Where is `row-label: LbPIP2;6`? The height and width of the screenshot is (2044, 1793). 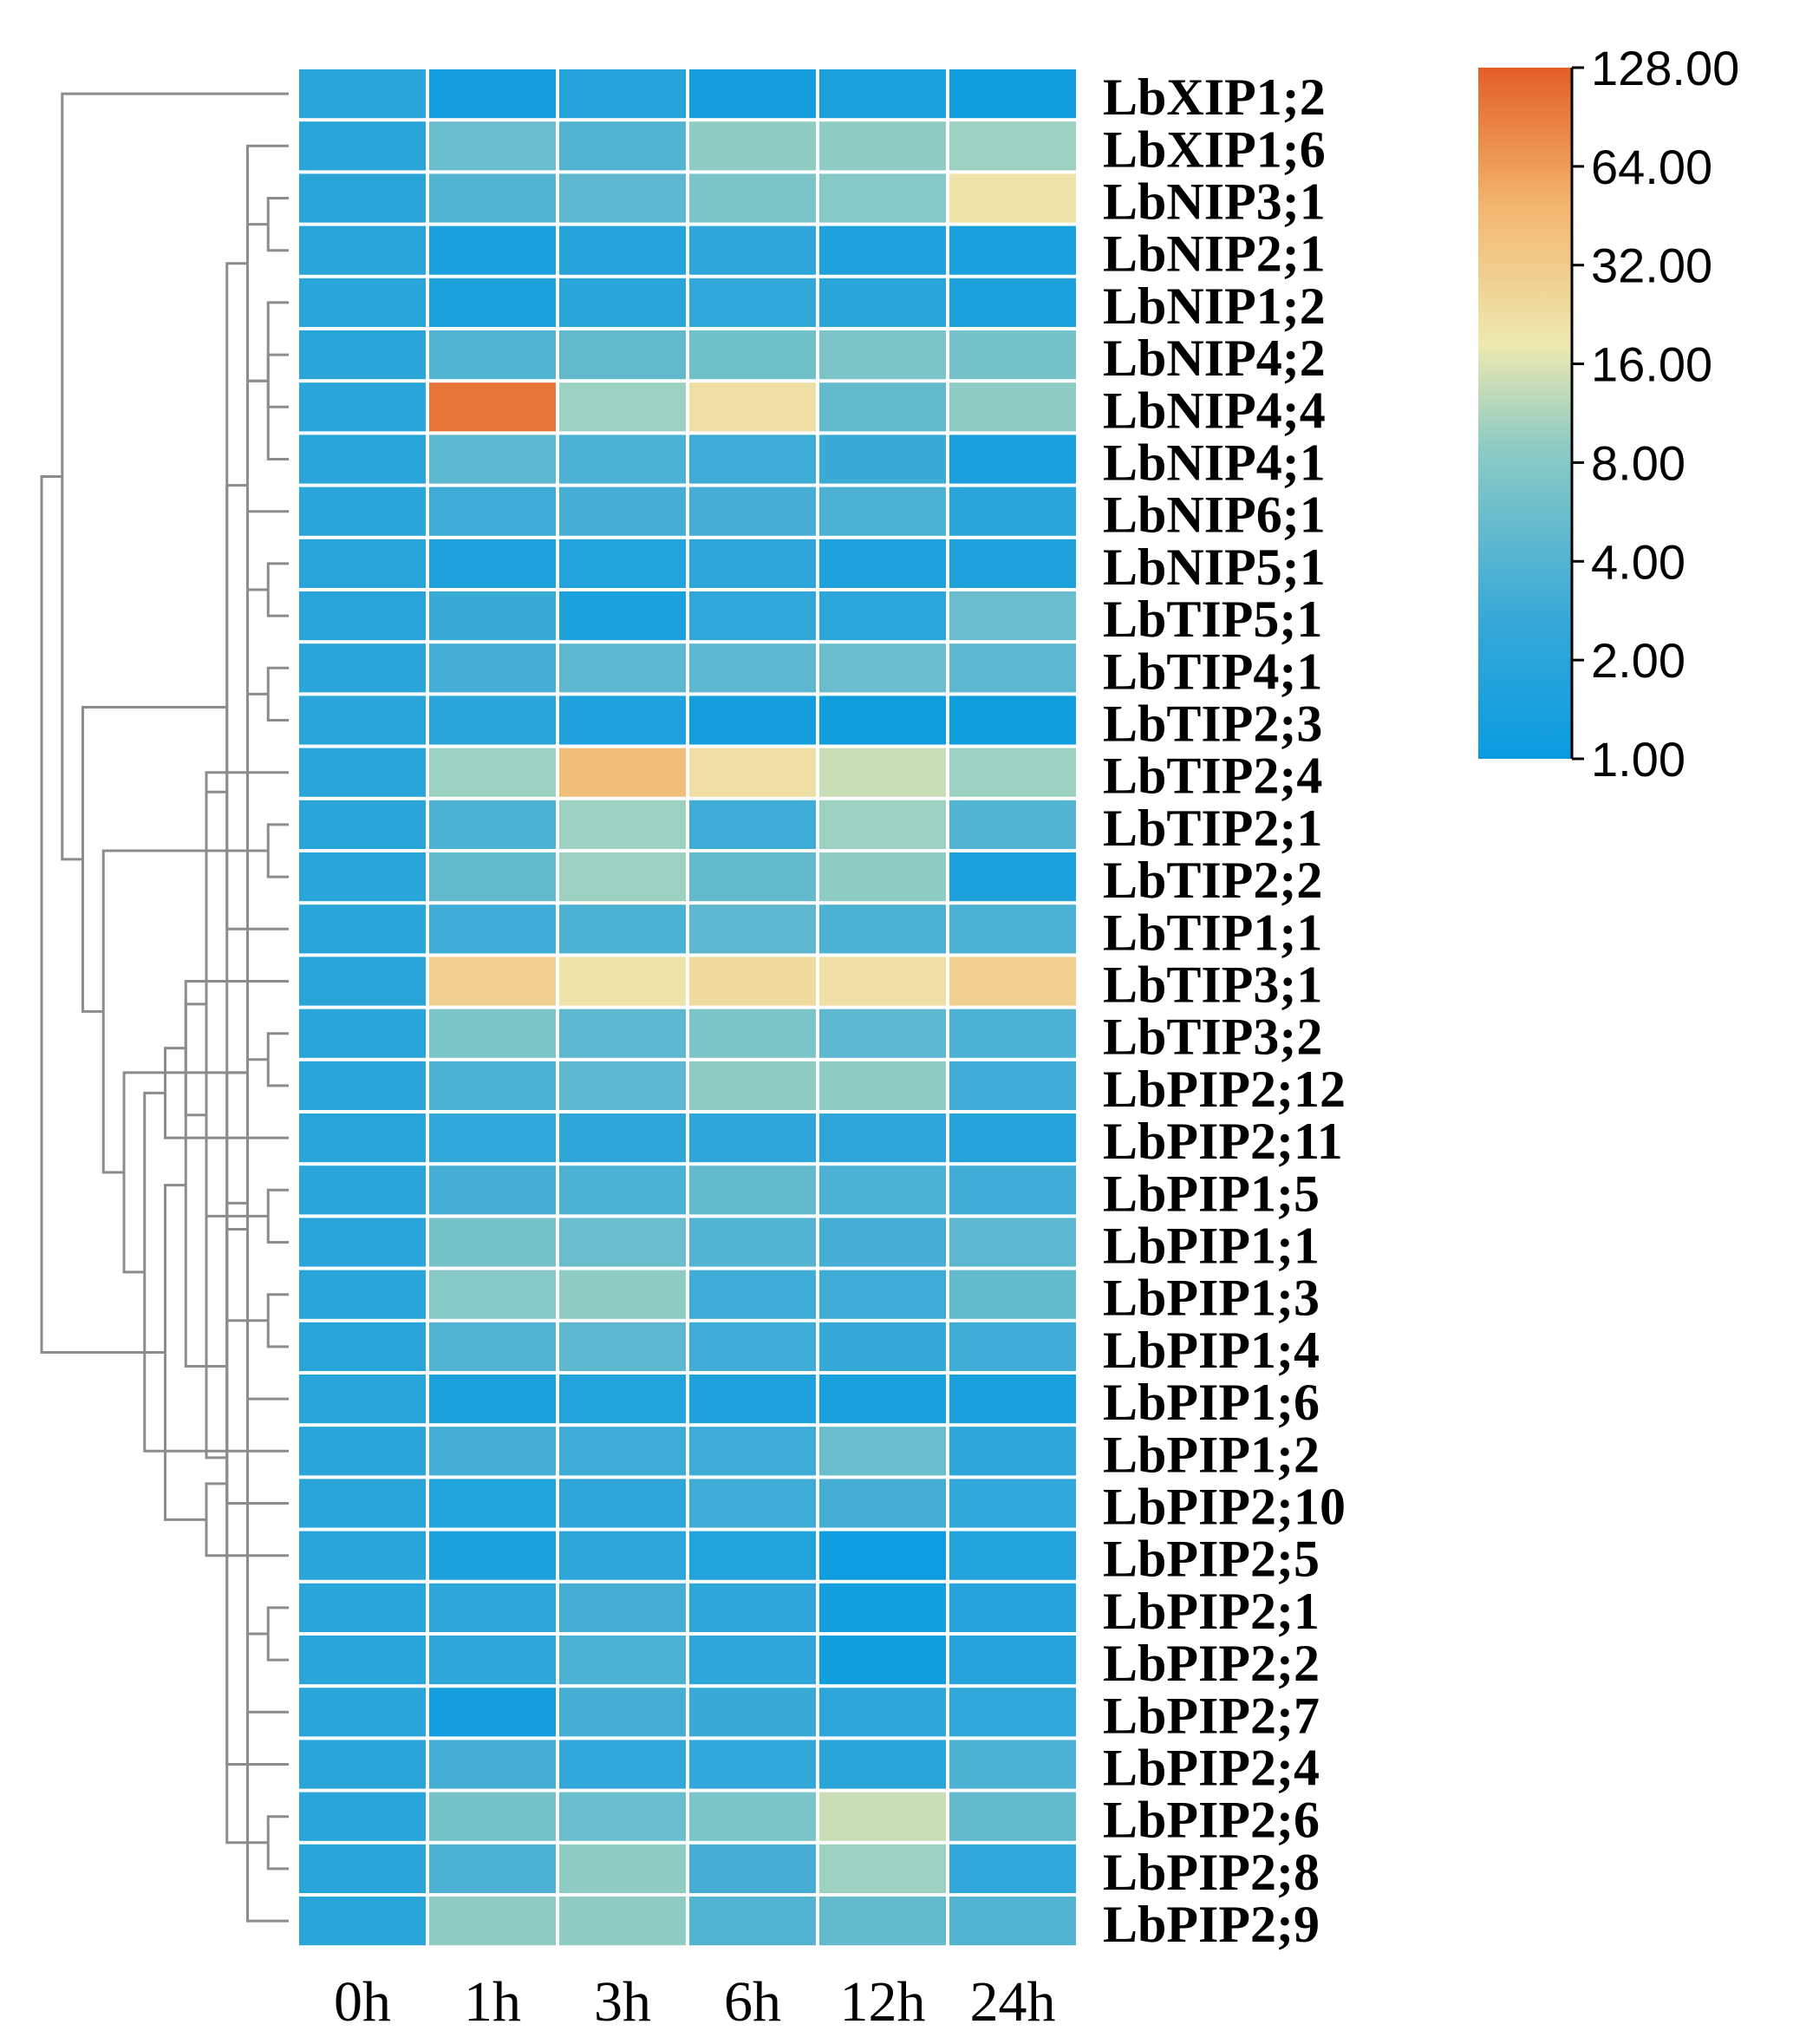 row-label: LbPIP2;6 is located at coordinates (1211, 1820).